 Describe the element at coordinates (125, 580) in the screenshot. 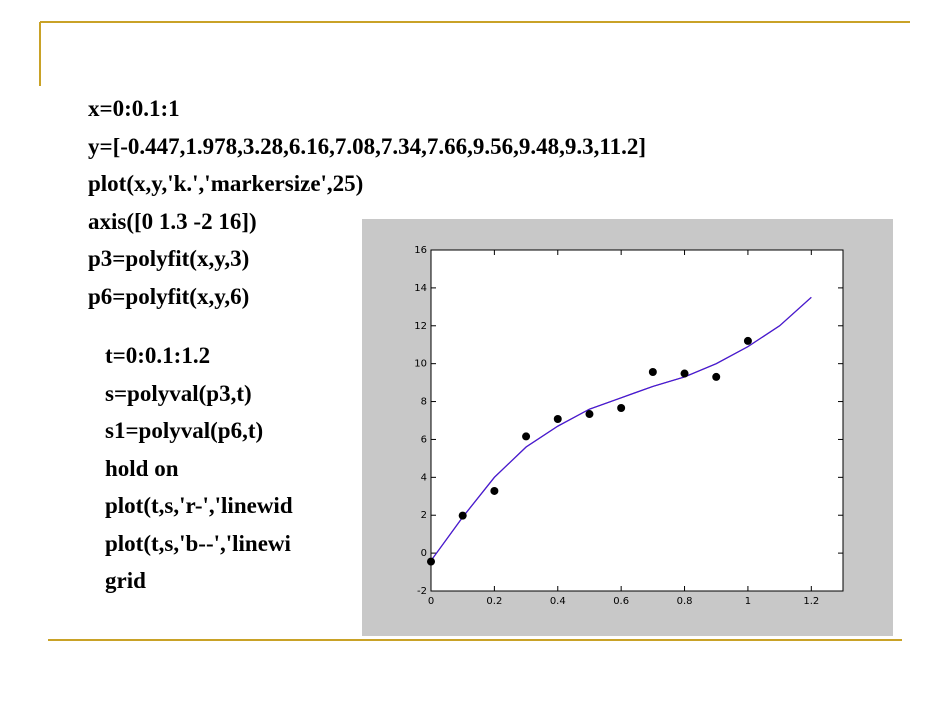

I see `code-line: grid` at that location.